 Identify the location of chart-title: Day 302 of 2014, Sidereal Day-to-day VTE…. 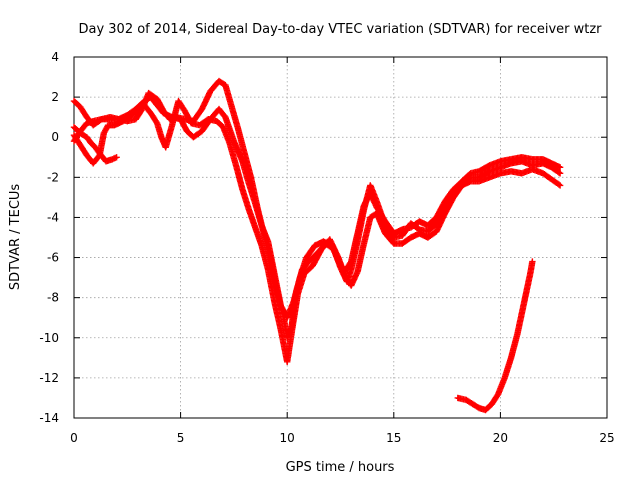
(340, 29).